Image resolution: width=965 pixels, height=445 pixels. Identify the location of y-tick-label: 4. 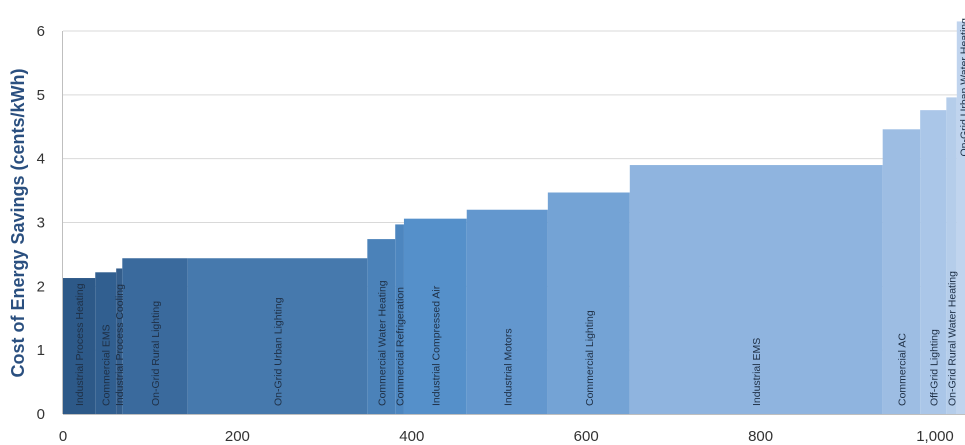
(41, 159).